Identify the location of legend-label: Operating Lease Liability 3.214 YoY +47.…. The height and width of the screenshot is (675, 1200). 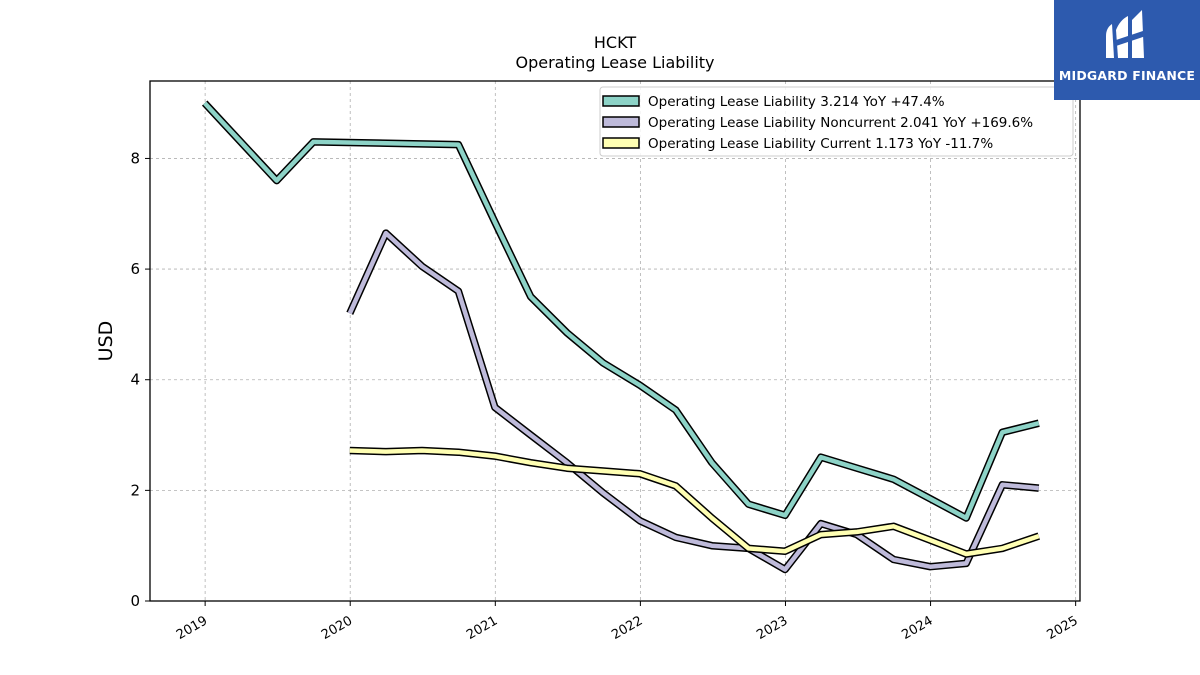
(796, 102).